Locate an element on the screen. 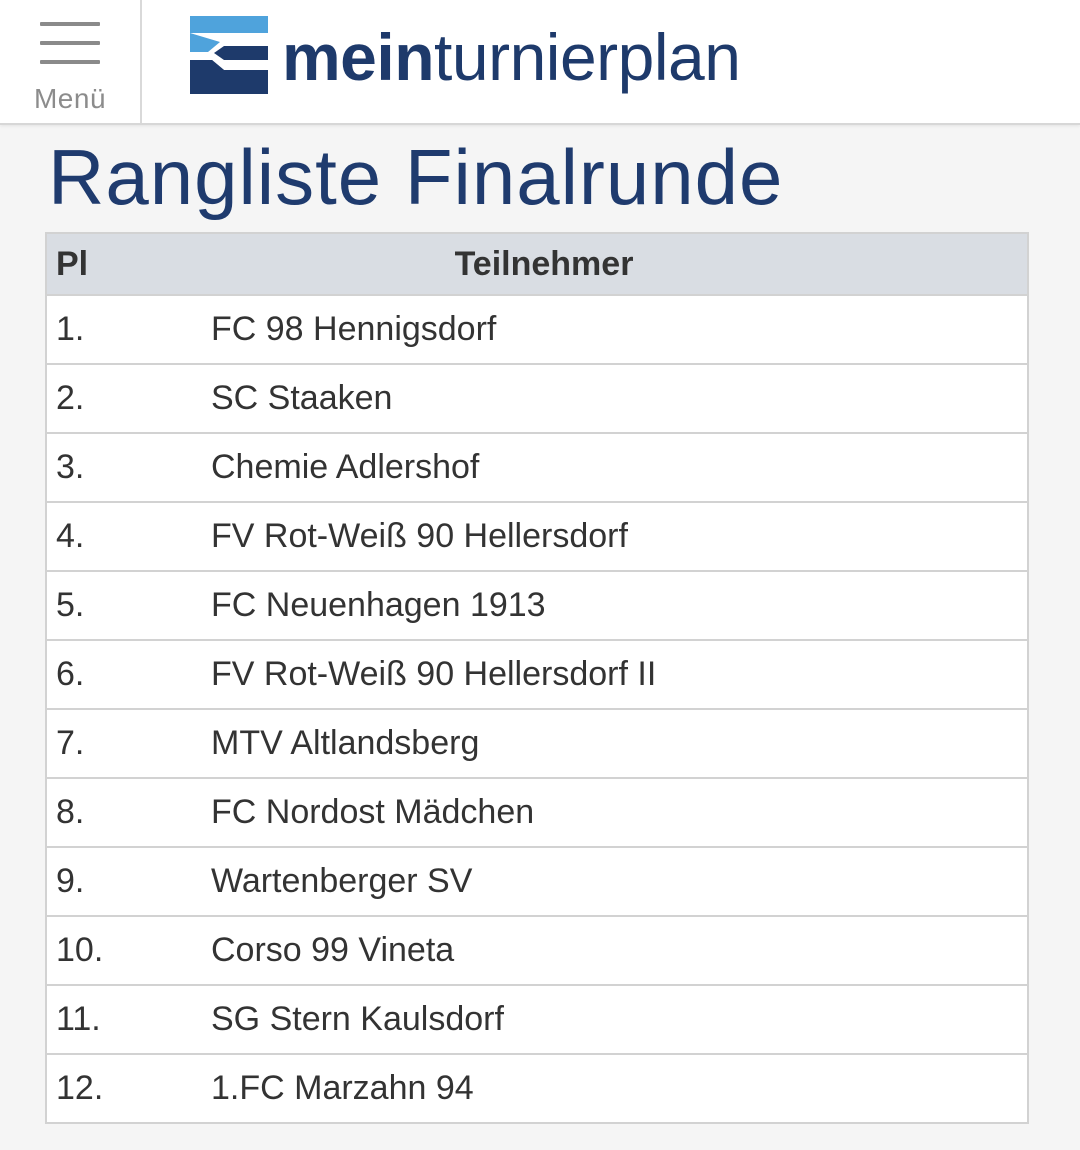 The image size is (1080, 1150). table-row: 9. Wartenberger SV is located at coordinates (537, 881).